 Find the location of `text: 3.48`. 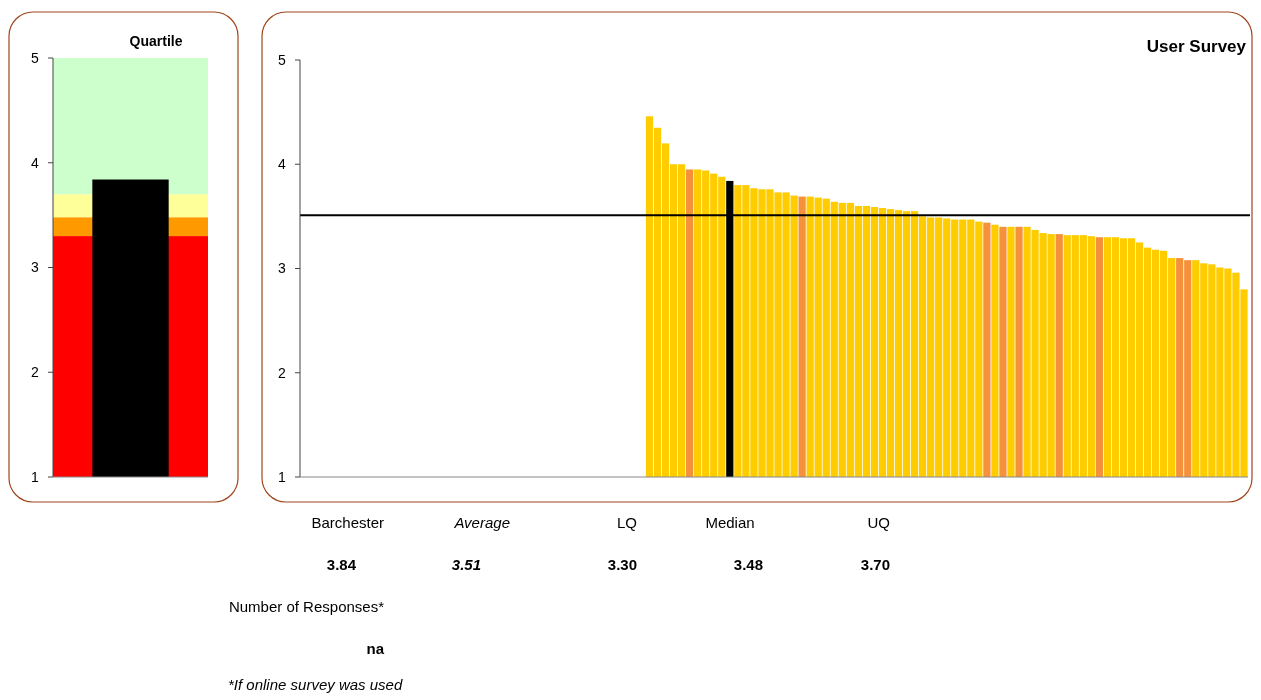

text: 3.48 is located at coordinates (748, 564).